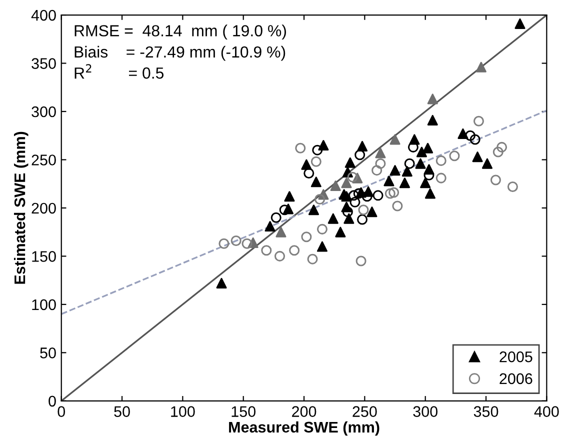  What do you see at coordinates (425, 411) in the screenshot?
I see `x-tick-label: 300` at bounding box center [425, 411].